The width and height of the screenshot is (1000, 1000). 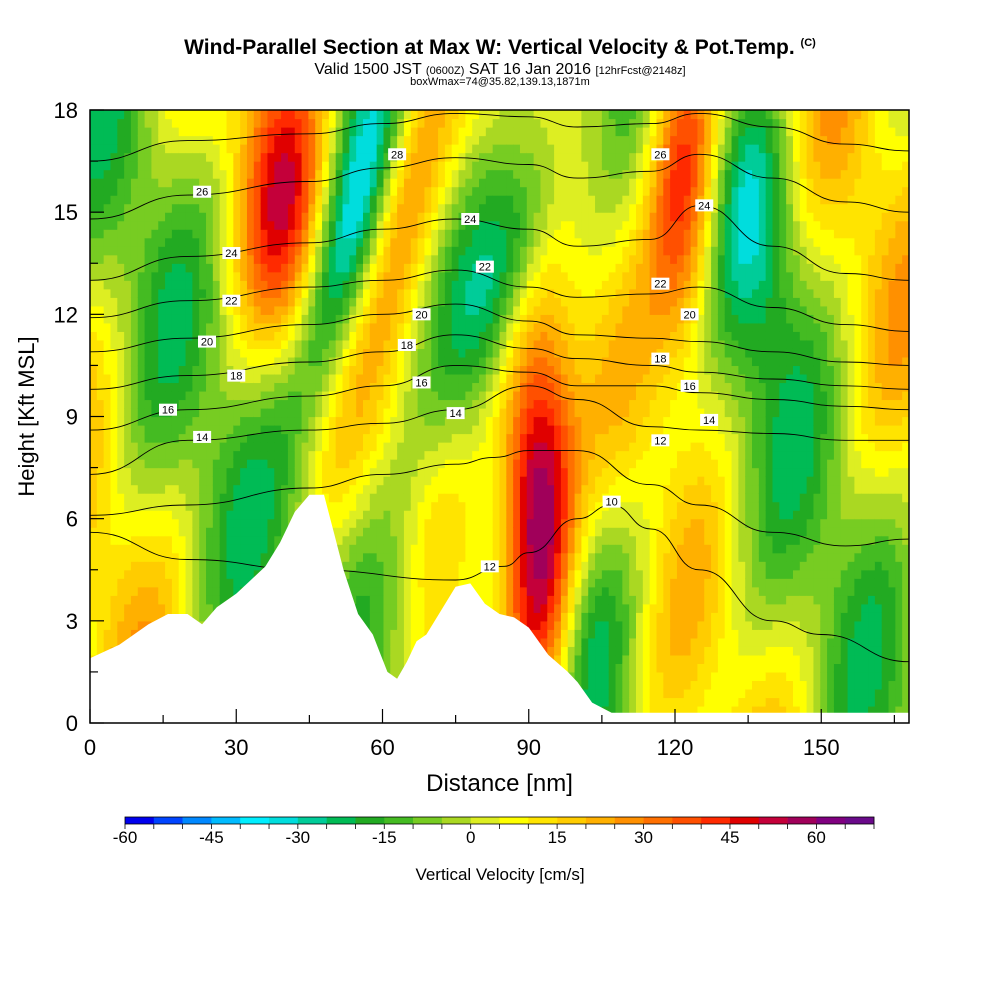 What do you see at coordinates (382, 747) in the screenshot?
I see `x-tick-label: 60` at bounding box center [382, 747].